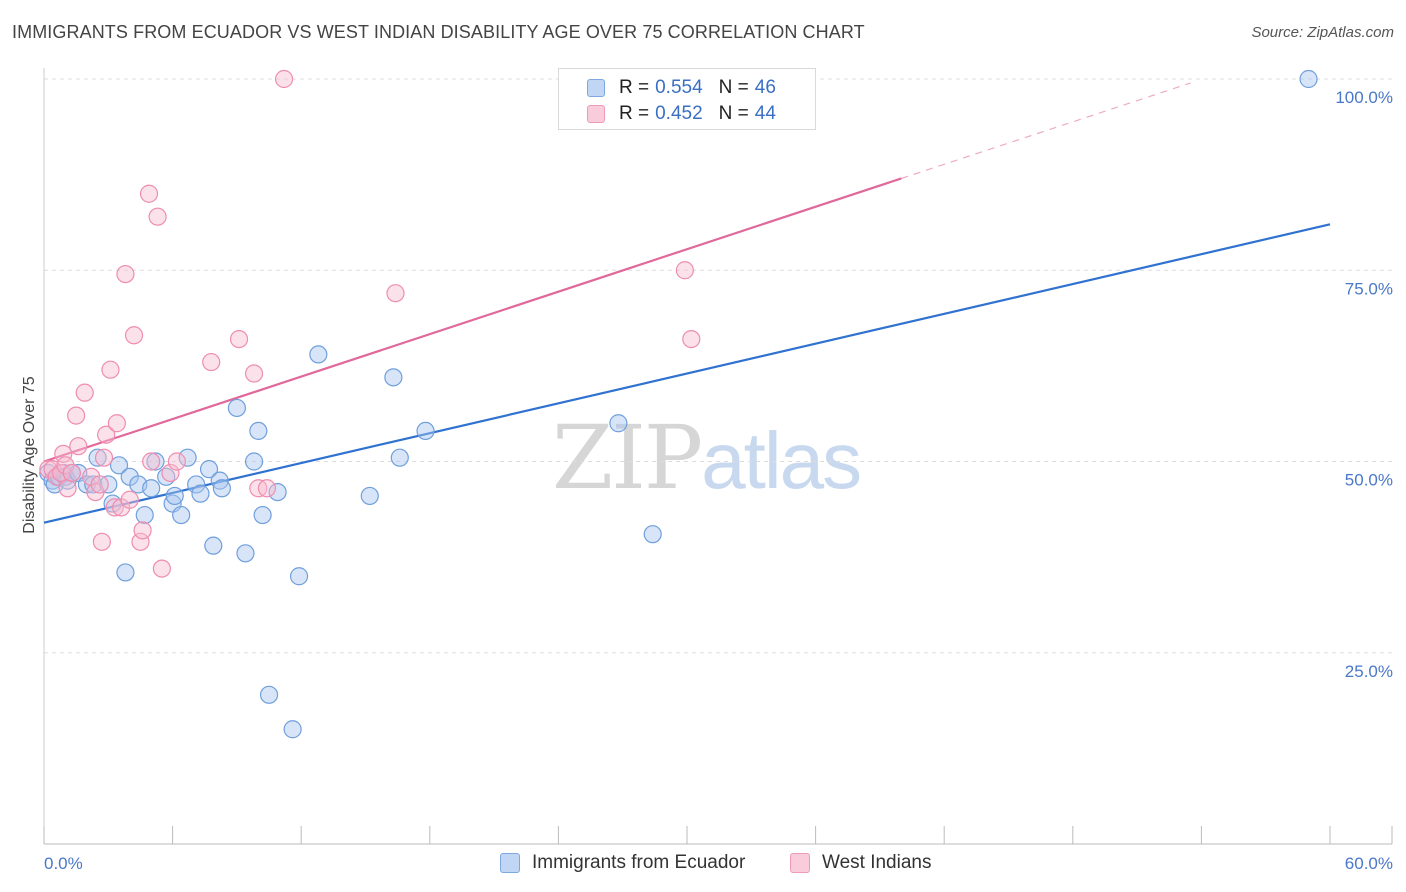 The height and width of the screenshot is (892, 1406). Describe the element at coordinates (596, 88) in the screenshot. I see `legend-swatch-blue` at that location.